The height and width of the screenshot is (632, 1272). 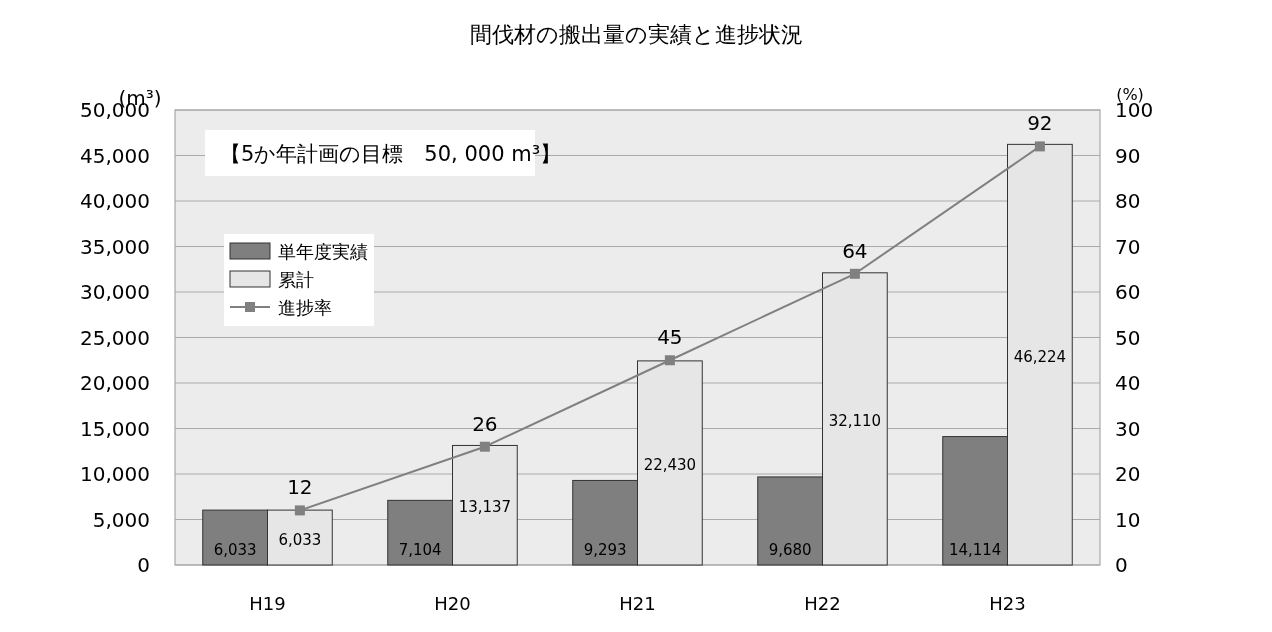 What do you see at coordinates (1121, 565) in the screenshot?
I see `y2-tick-label: 0` at bounding box center [1121, 565].